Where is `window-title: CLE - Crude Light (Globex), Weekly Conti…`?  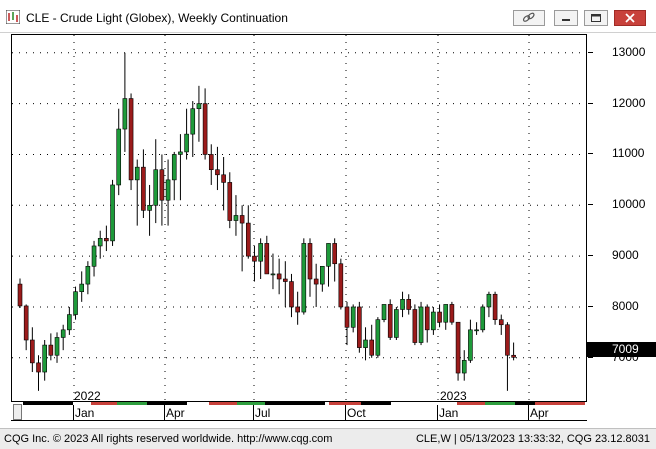
window-title: CLE - Crude Light (Globex), Weekly Conti… is located at coordinates (157, 18).